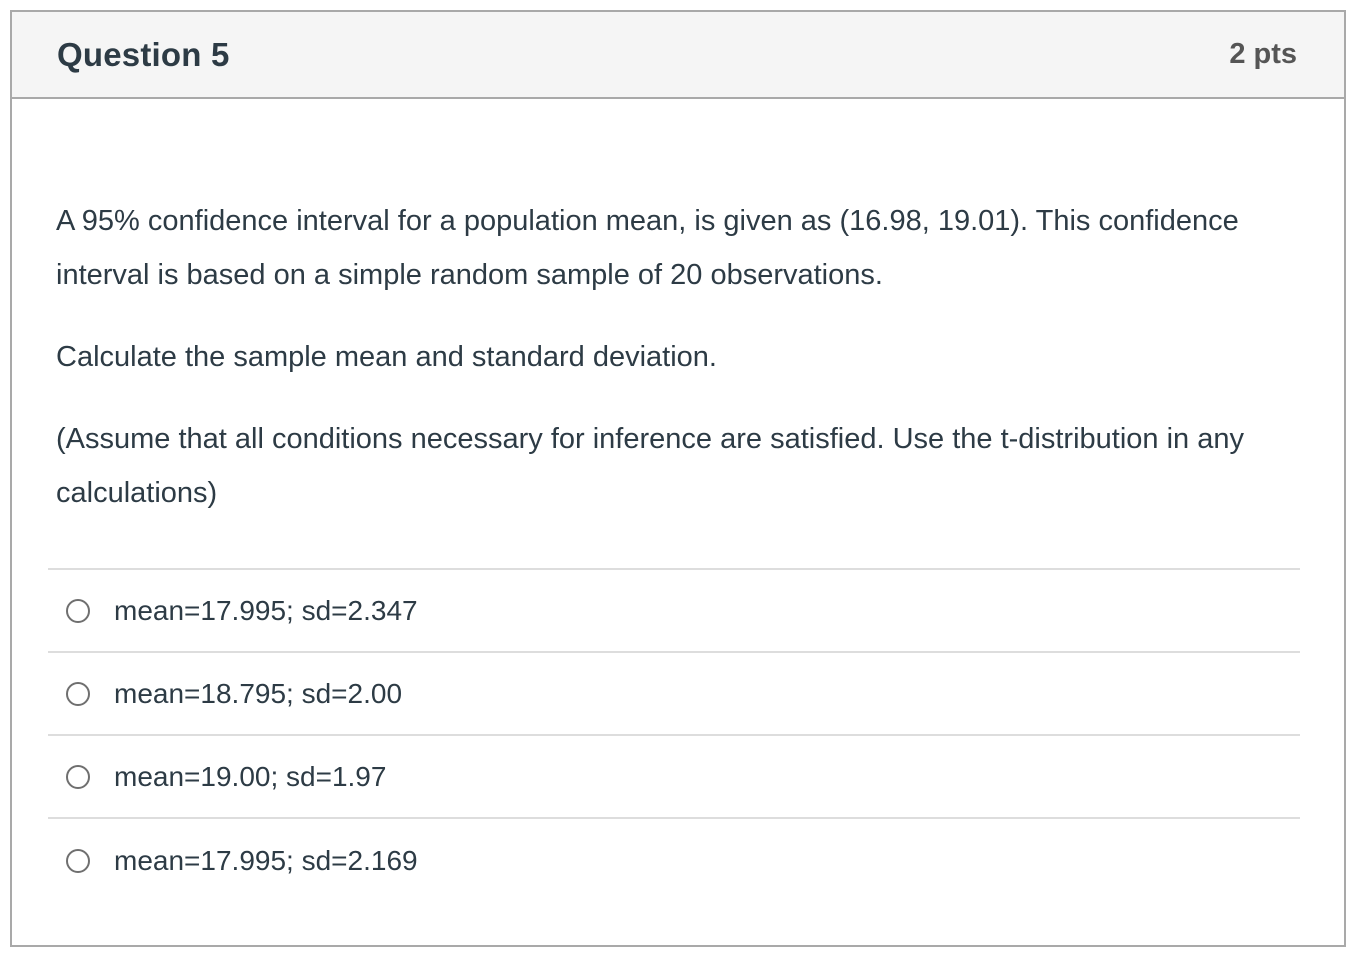 The width and height of the screenshot is (1356, 958). Describe the element at coordinates (674, 860) in the screenshot. I see `answer-option: mean=17.995; sd=2.169` at that location.